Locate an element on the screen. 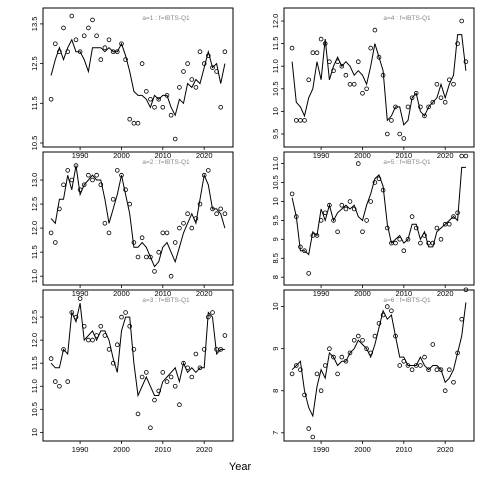  panel-title: a=3 : f=IBTS-Q1 is located at coordinates (166, 300).